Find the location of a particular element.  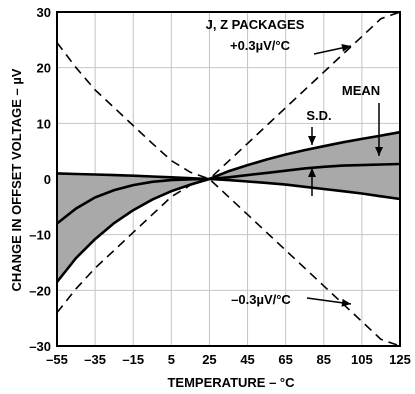

y-tick-labels: –30 –20 –10 0 10 20 30 is located at coordinates (40, 179).